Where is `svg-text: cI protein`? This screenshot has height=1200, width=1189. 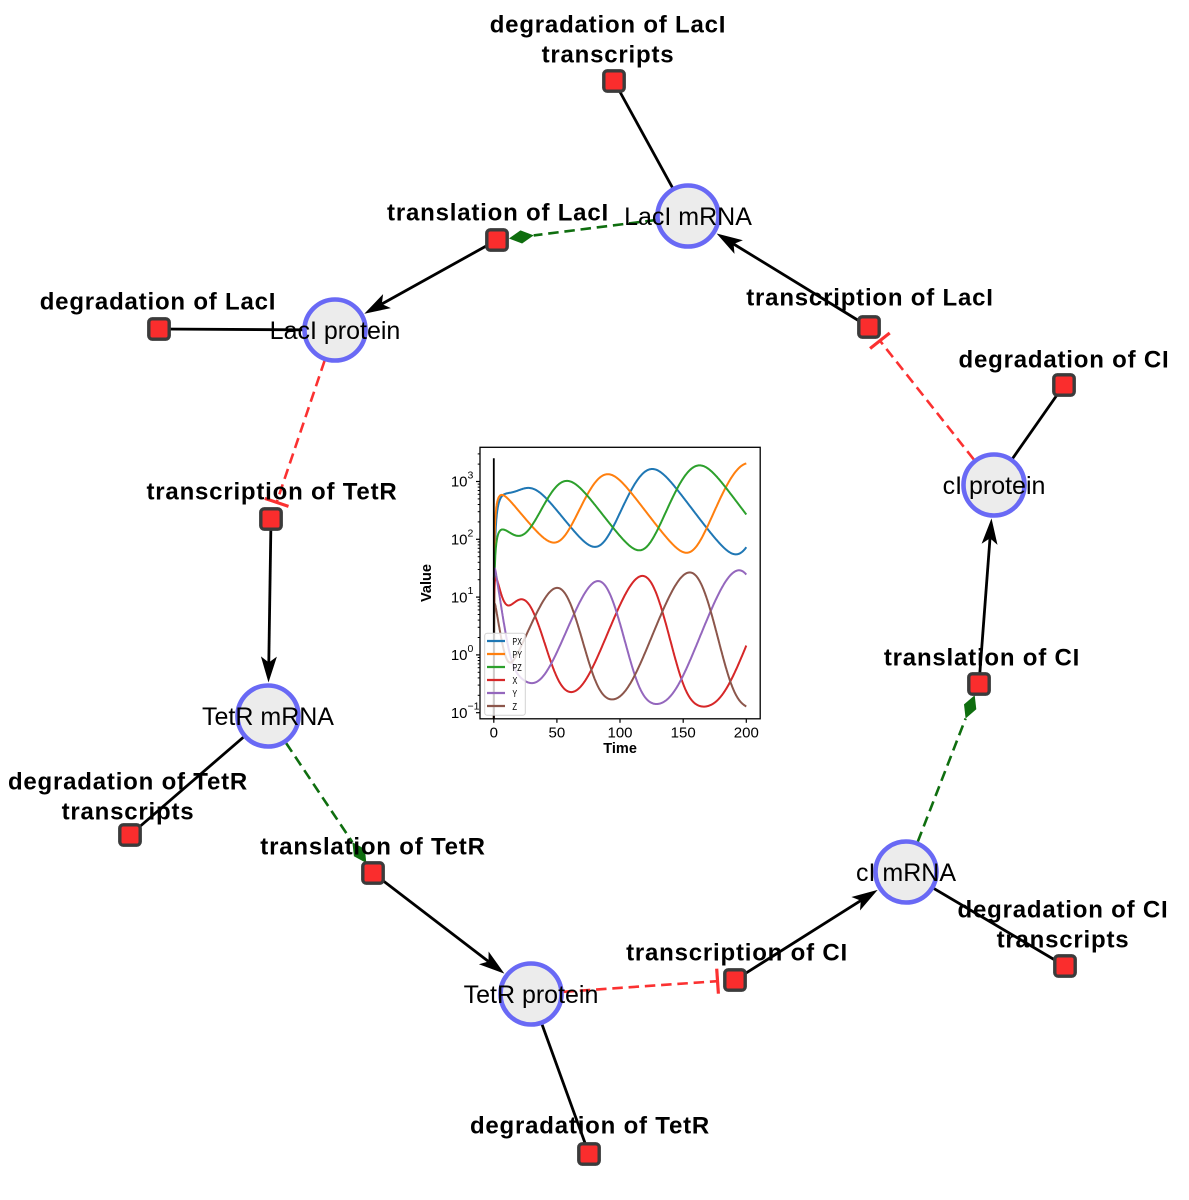
svg-text: cI protein is located at coordinates (994, 486).